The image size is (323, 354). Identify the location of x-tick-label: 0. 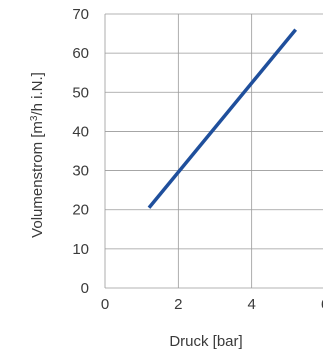
(105, 304).